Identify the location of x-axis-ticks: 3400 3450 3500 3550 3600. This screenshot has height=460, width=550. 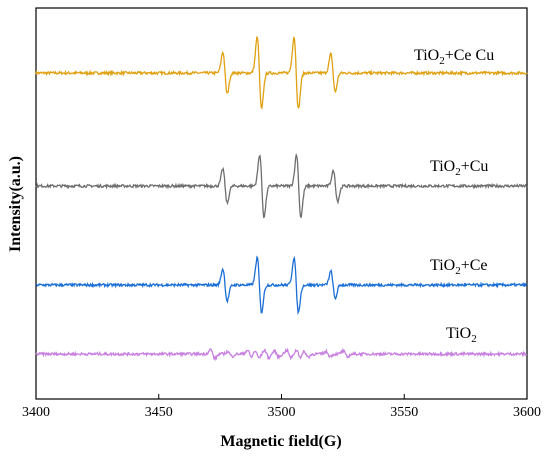
(281, 407).